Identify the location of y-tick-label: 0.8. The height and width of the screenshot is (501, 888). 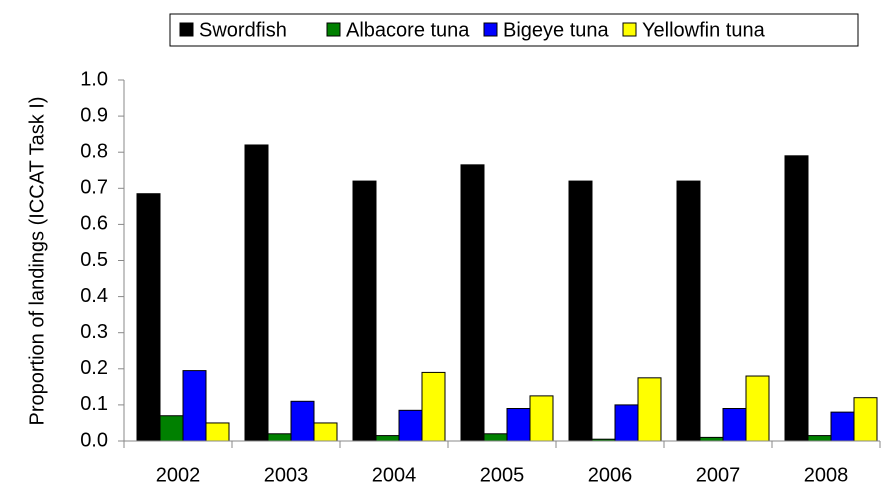
(94, 151).